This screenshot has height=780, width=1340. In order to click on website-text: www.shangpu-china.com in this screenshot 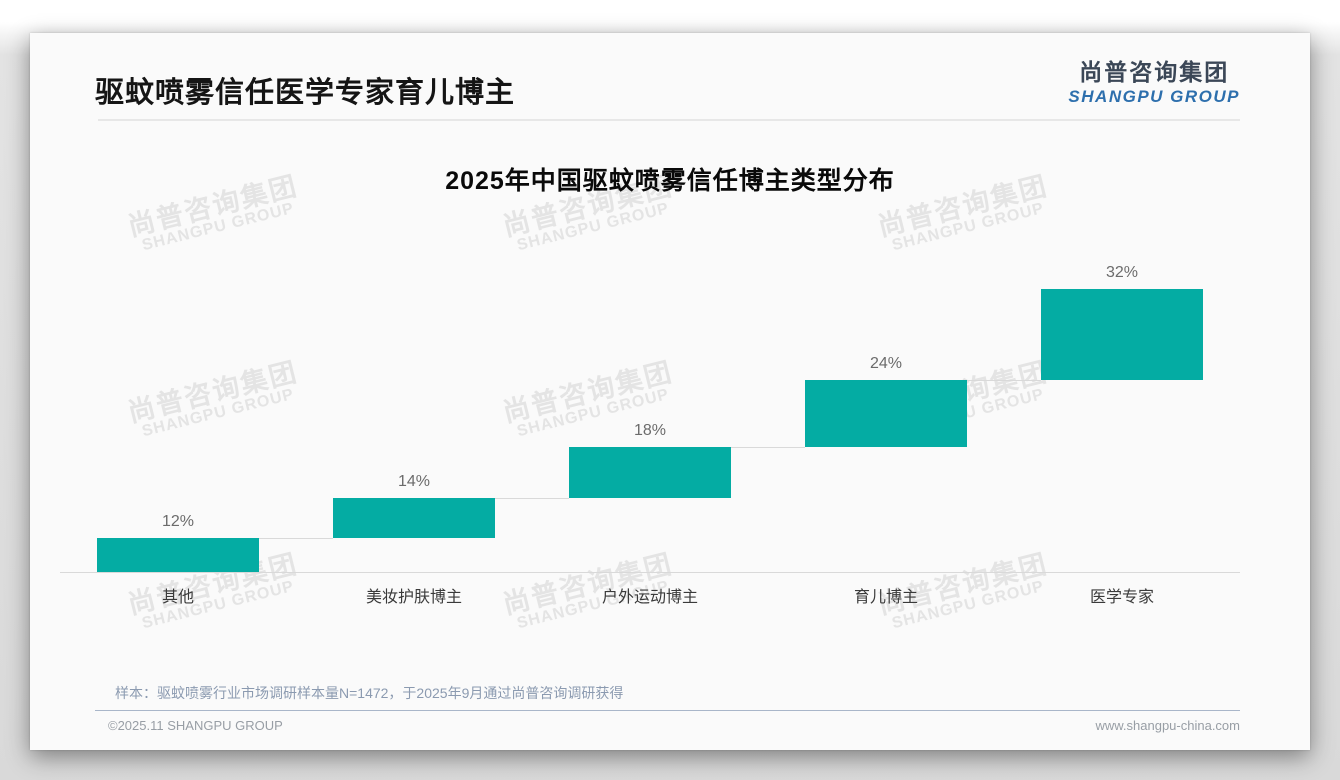, I will do `click(1167, 725)`.